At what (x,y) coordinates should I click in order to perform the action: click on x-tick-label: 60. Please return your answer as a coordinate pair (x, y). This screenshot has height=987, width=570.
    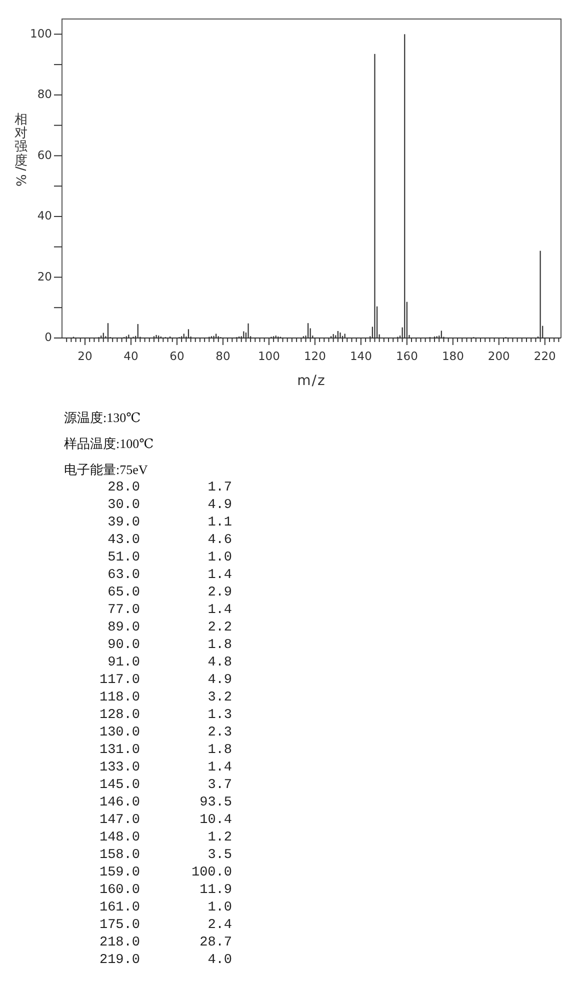
    Looking at the image, I should click on (177, 356).